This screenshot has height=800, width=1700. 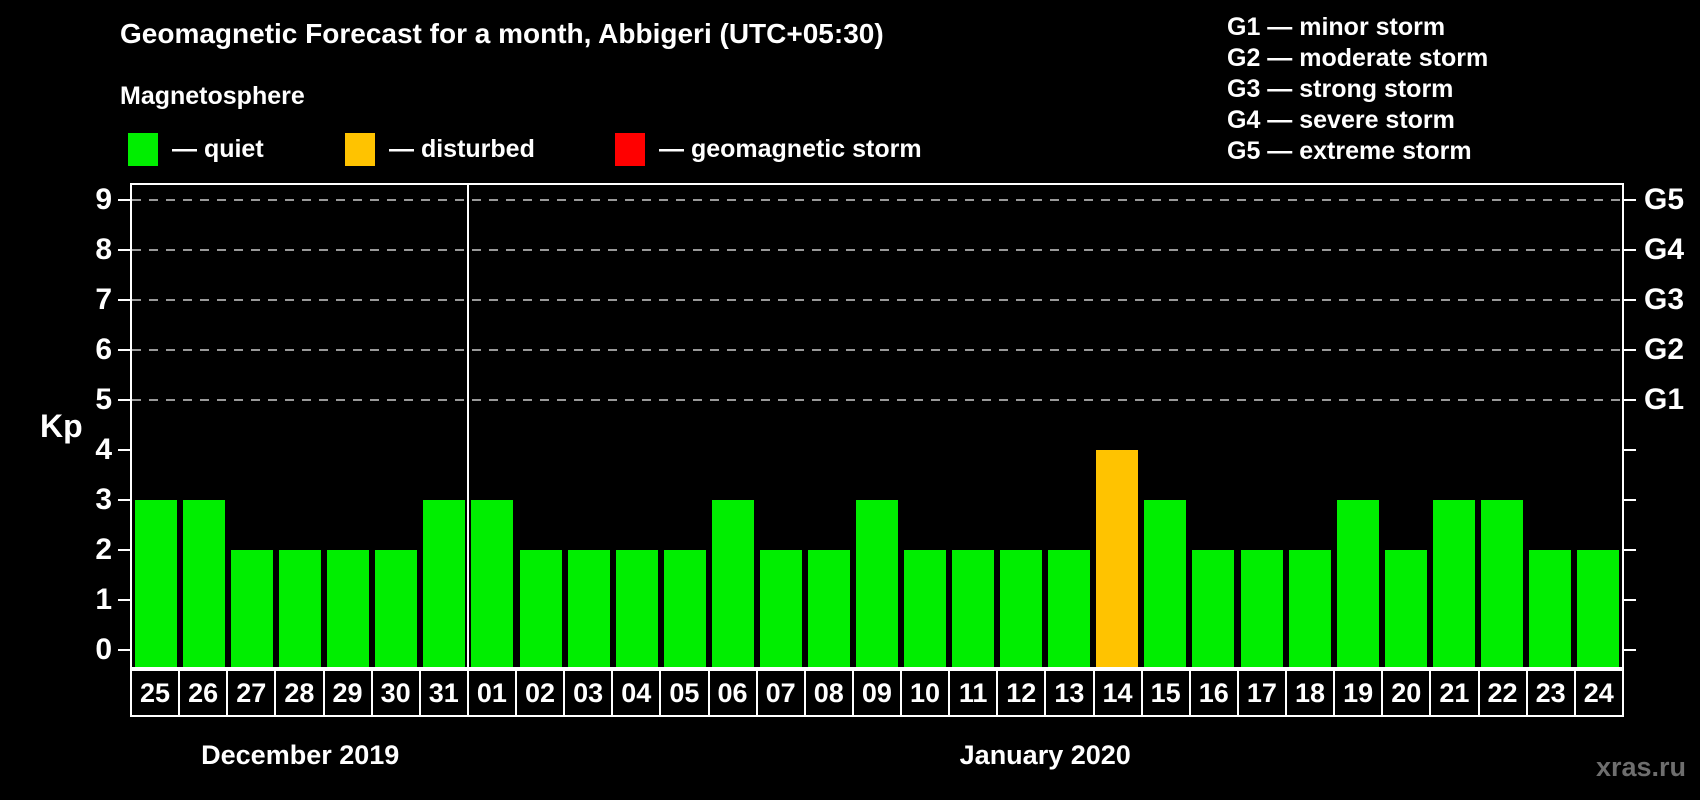 I want to click on date-cell-29: 29, so click(x=346, y=693).